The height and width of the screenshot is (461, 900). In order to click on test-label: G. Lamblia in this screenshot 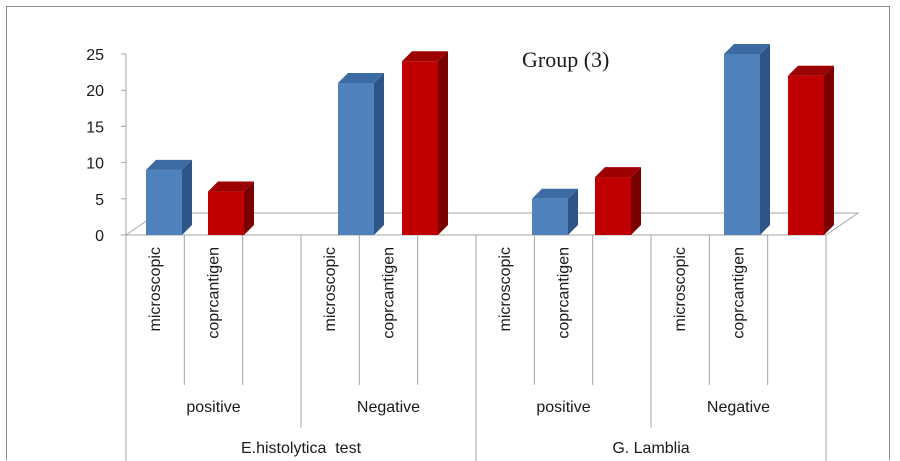, I will do `click(650, 448)`.